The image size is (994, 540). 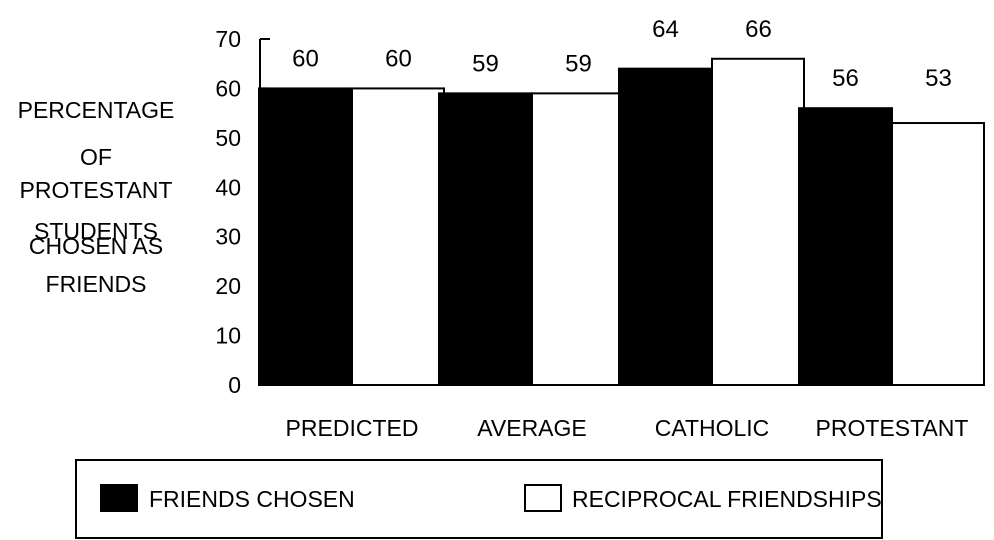 I want to click on y-axis-title-line: FRIENDS, so click(x=96, y=284).